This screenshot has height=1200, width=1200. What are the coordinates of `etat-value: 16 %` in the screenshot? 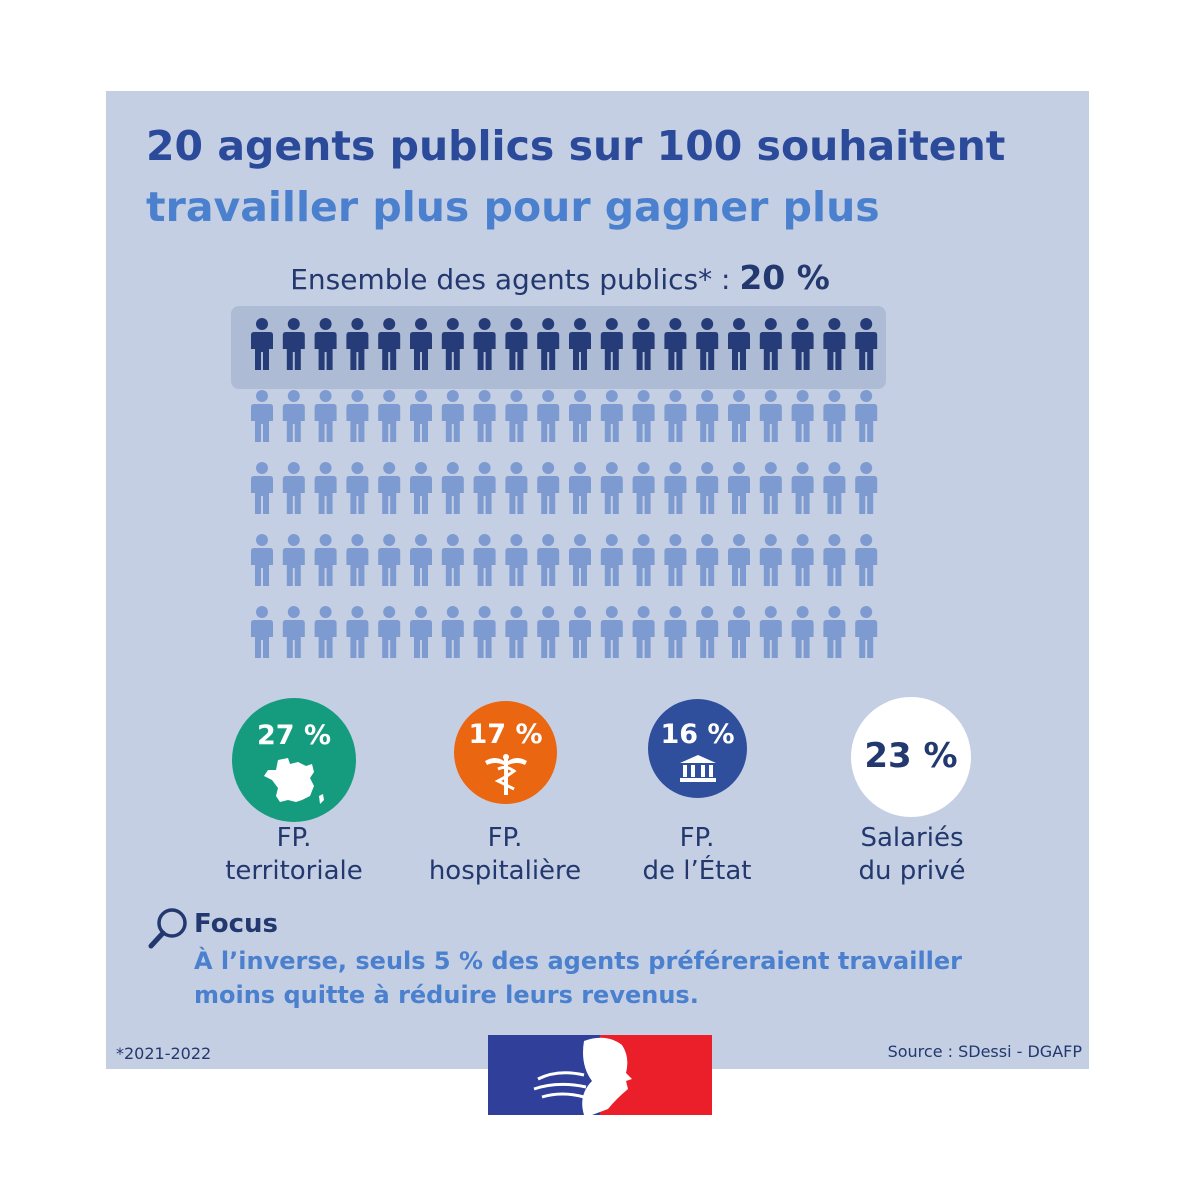 It's located at (697, 734).